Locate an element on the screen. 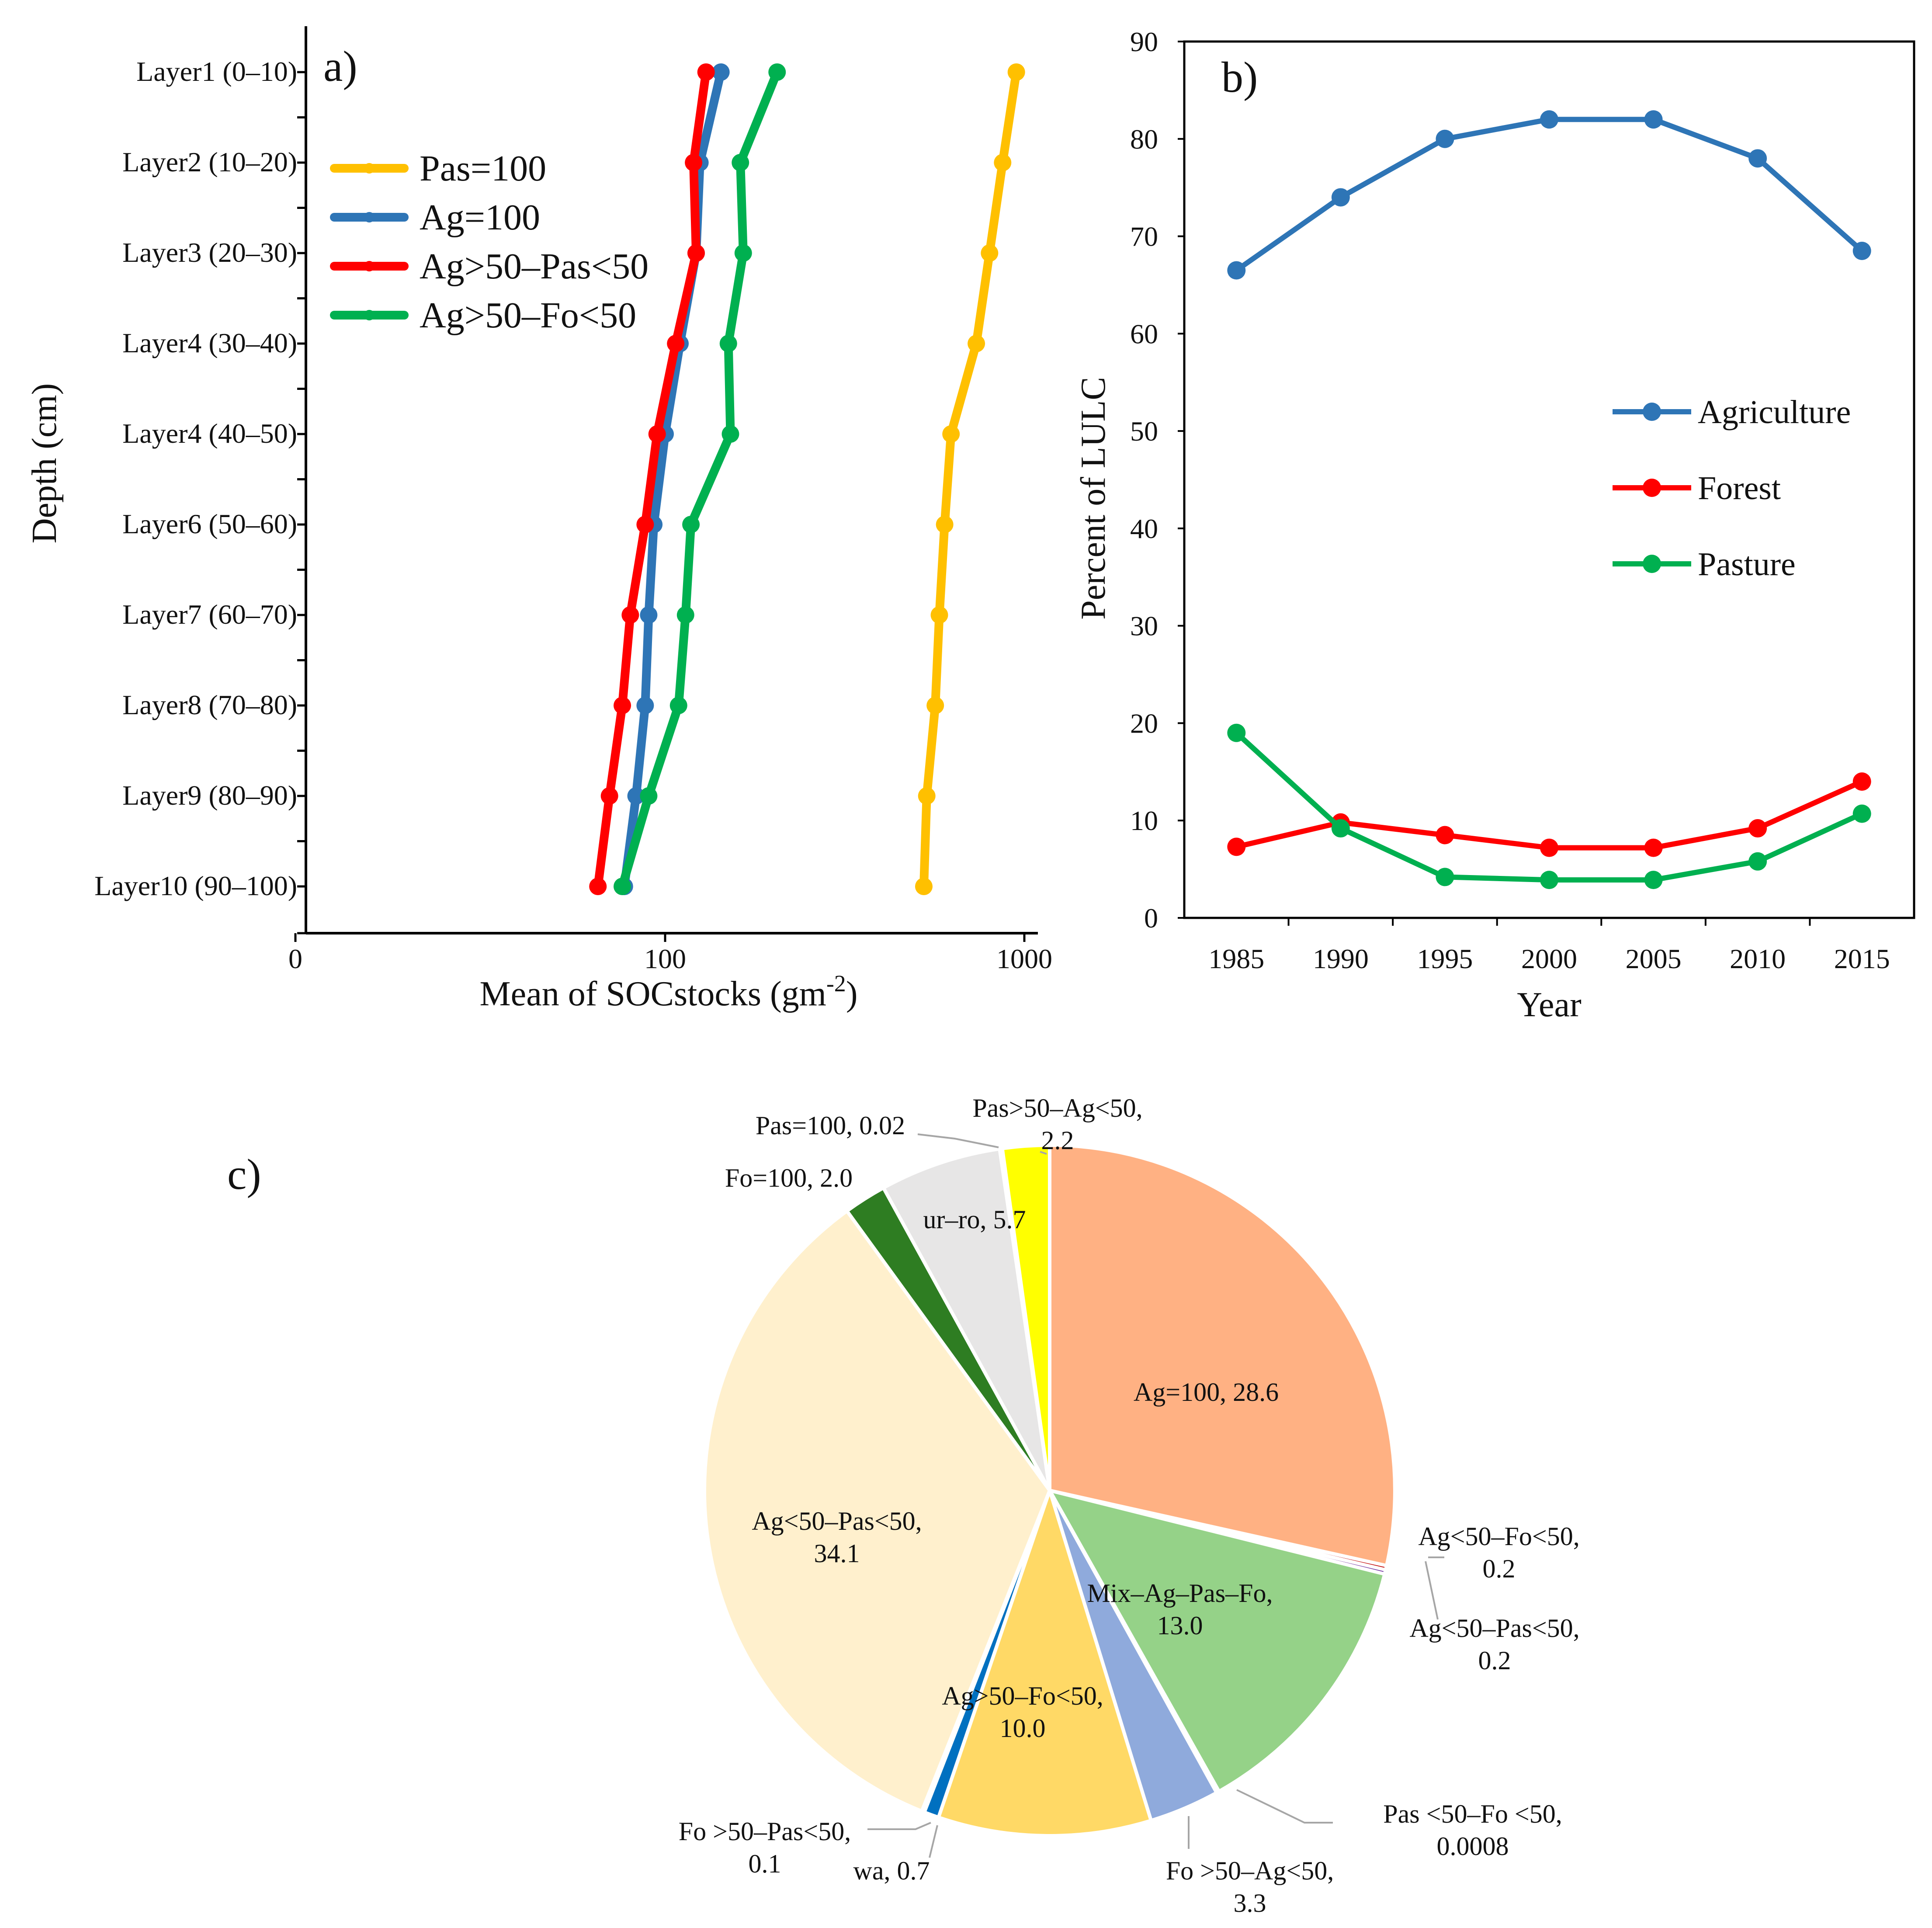 This screenshot has width=1932, height=1928. panel-a-series is located at coordinates (807, 479).